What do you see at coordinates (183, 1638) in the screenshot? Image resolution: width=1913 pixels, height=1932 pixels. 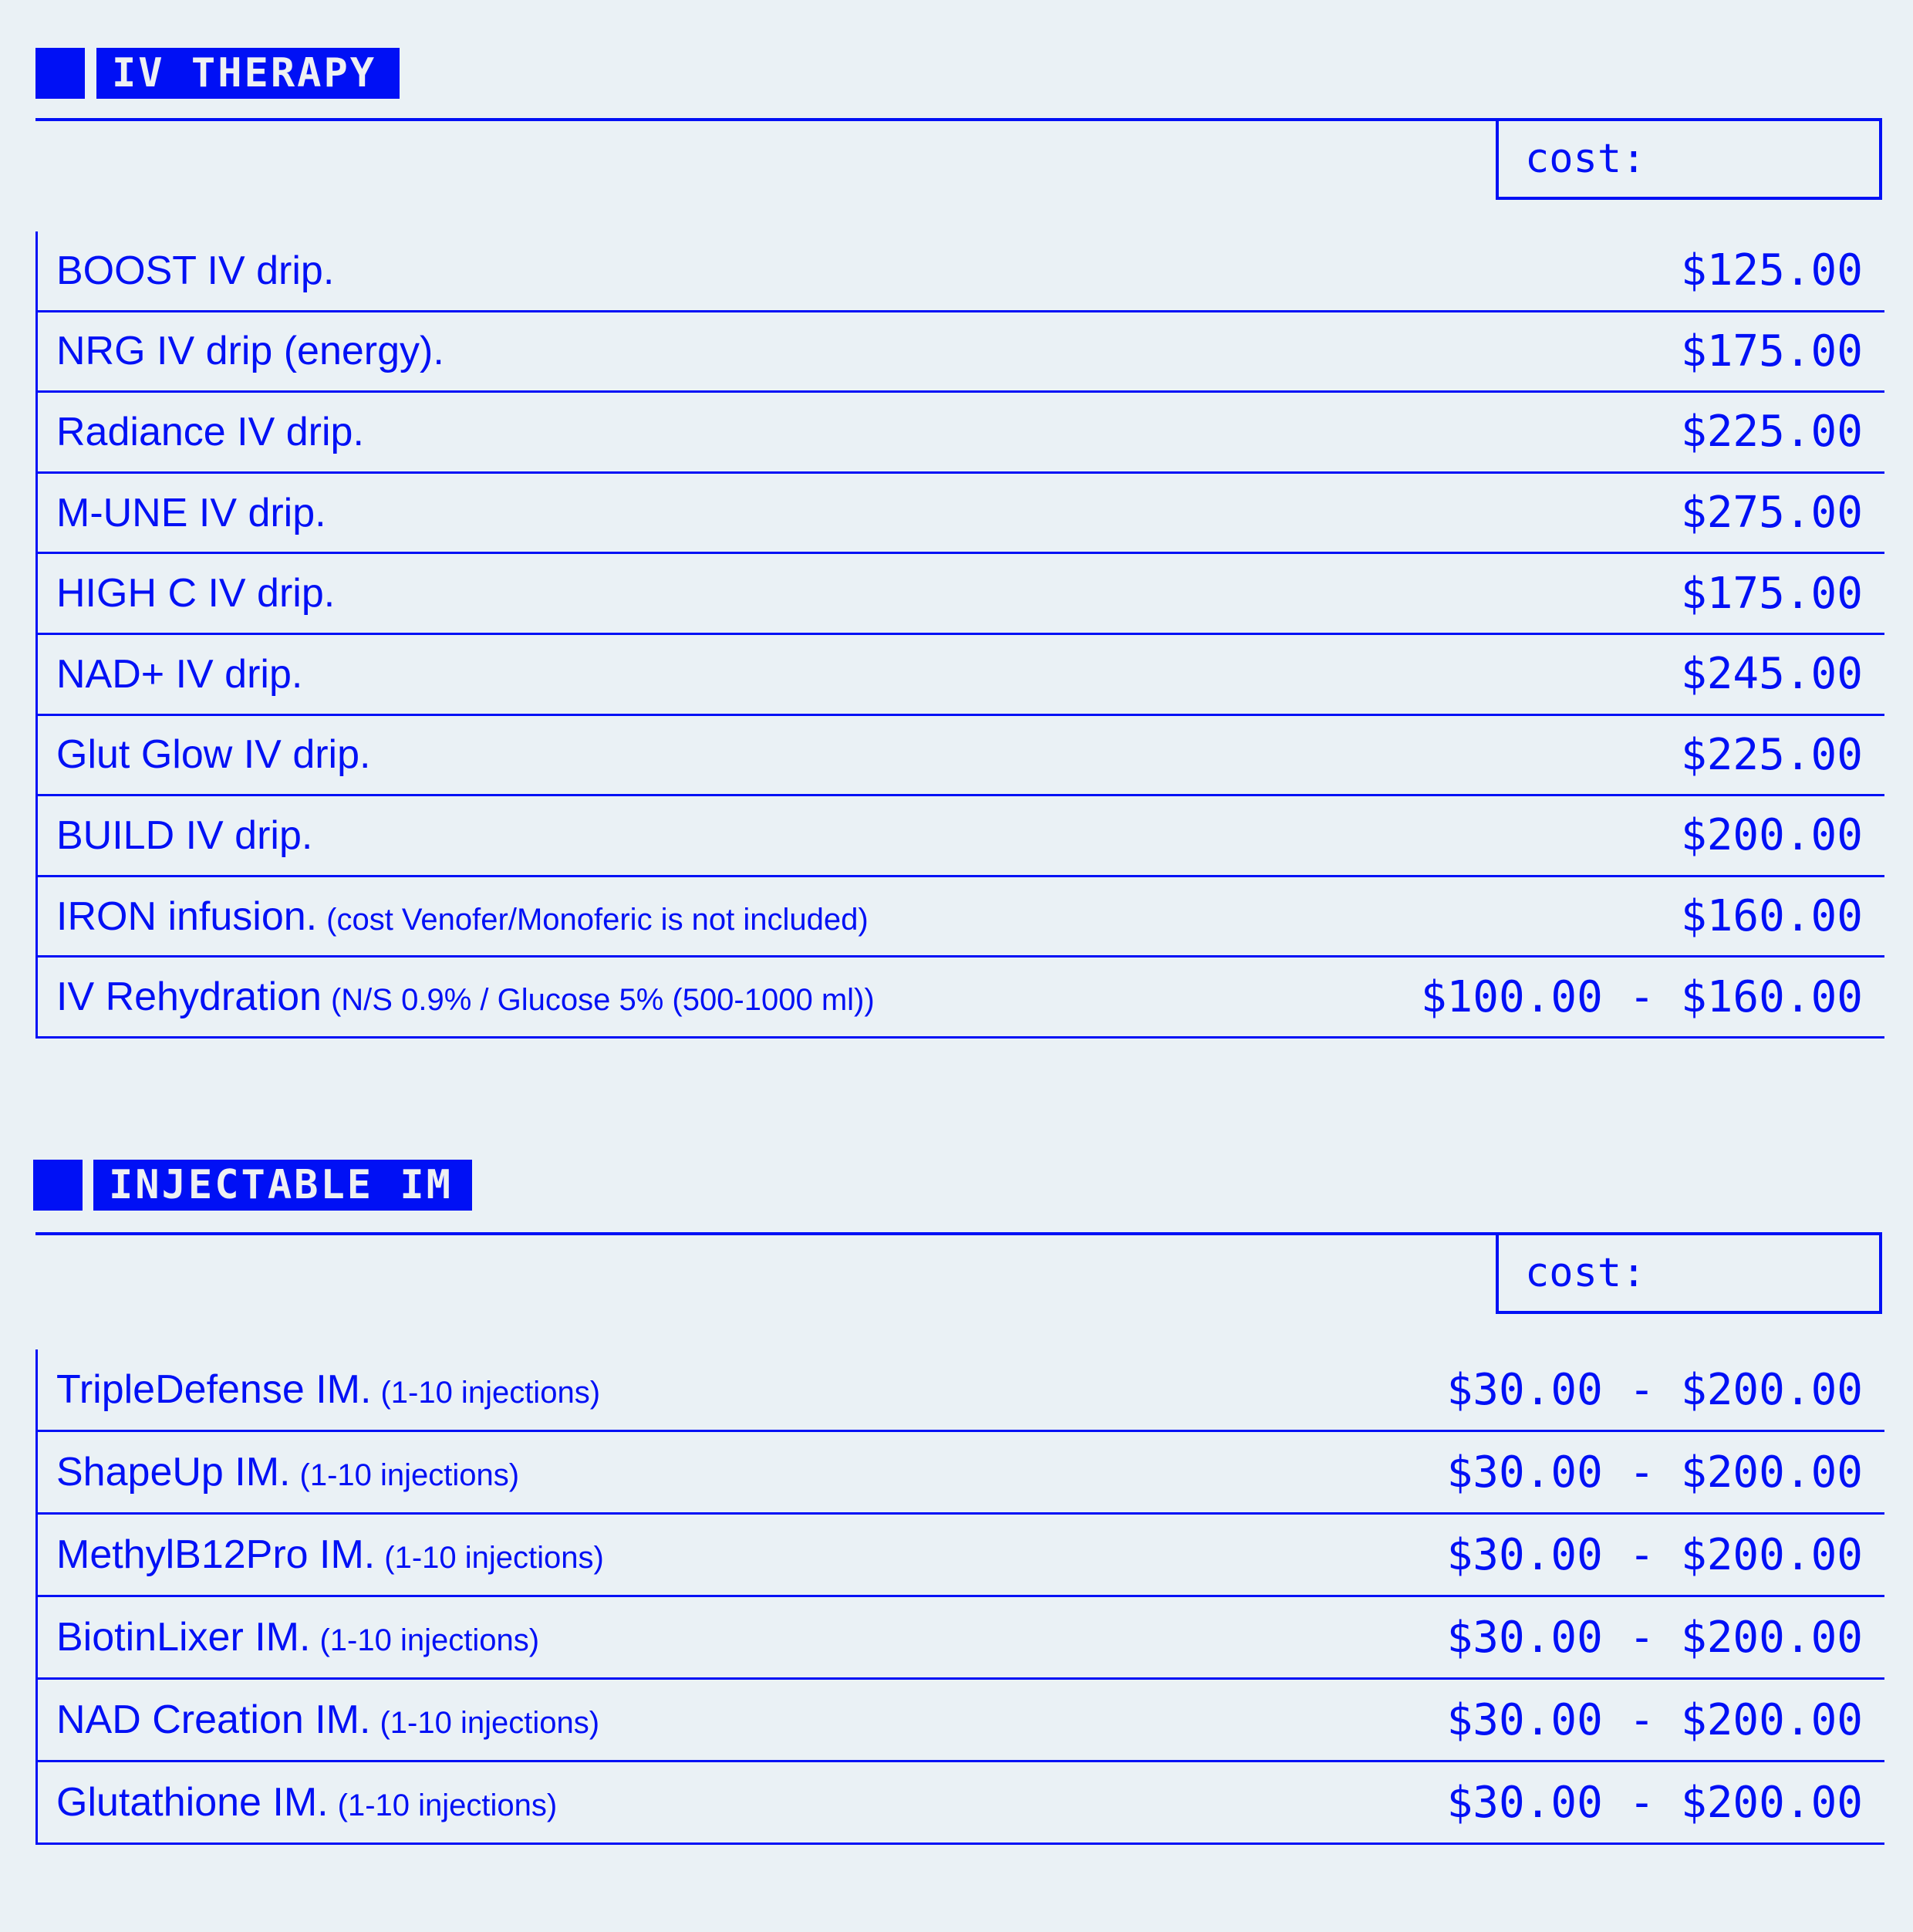 I see `item-name: BiotinLixer IM.` at bounding box center [183, 1638].